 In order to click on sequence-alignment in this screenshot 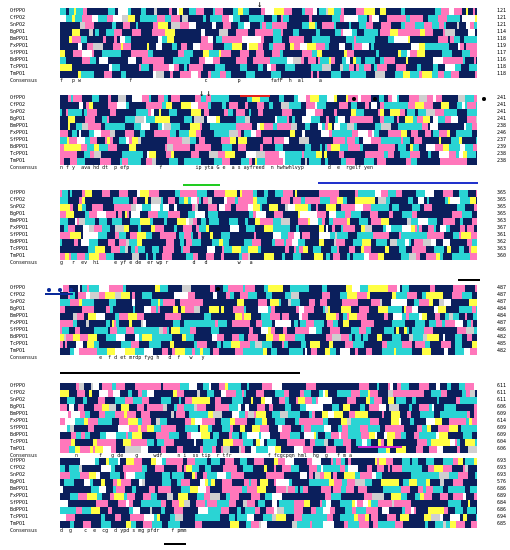, I will do `click(268, 18)`.